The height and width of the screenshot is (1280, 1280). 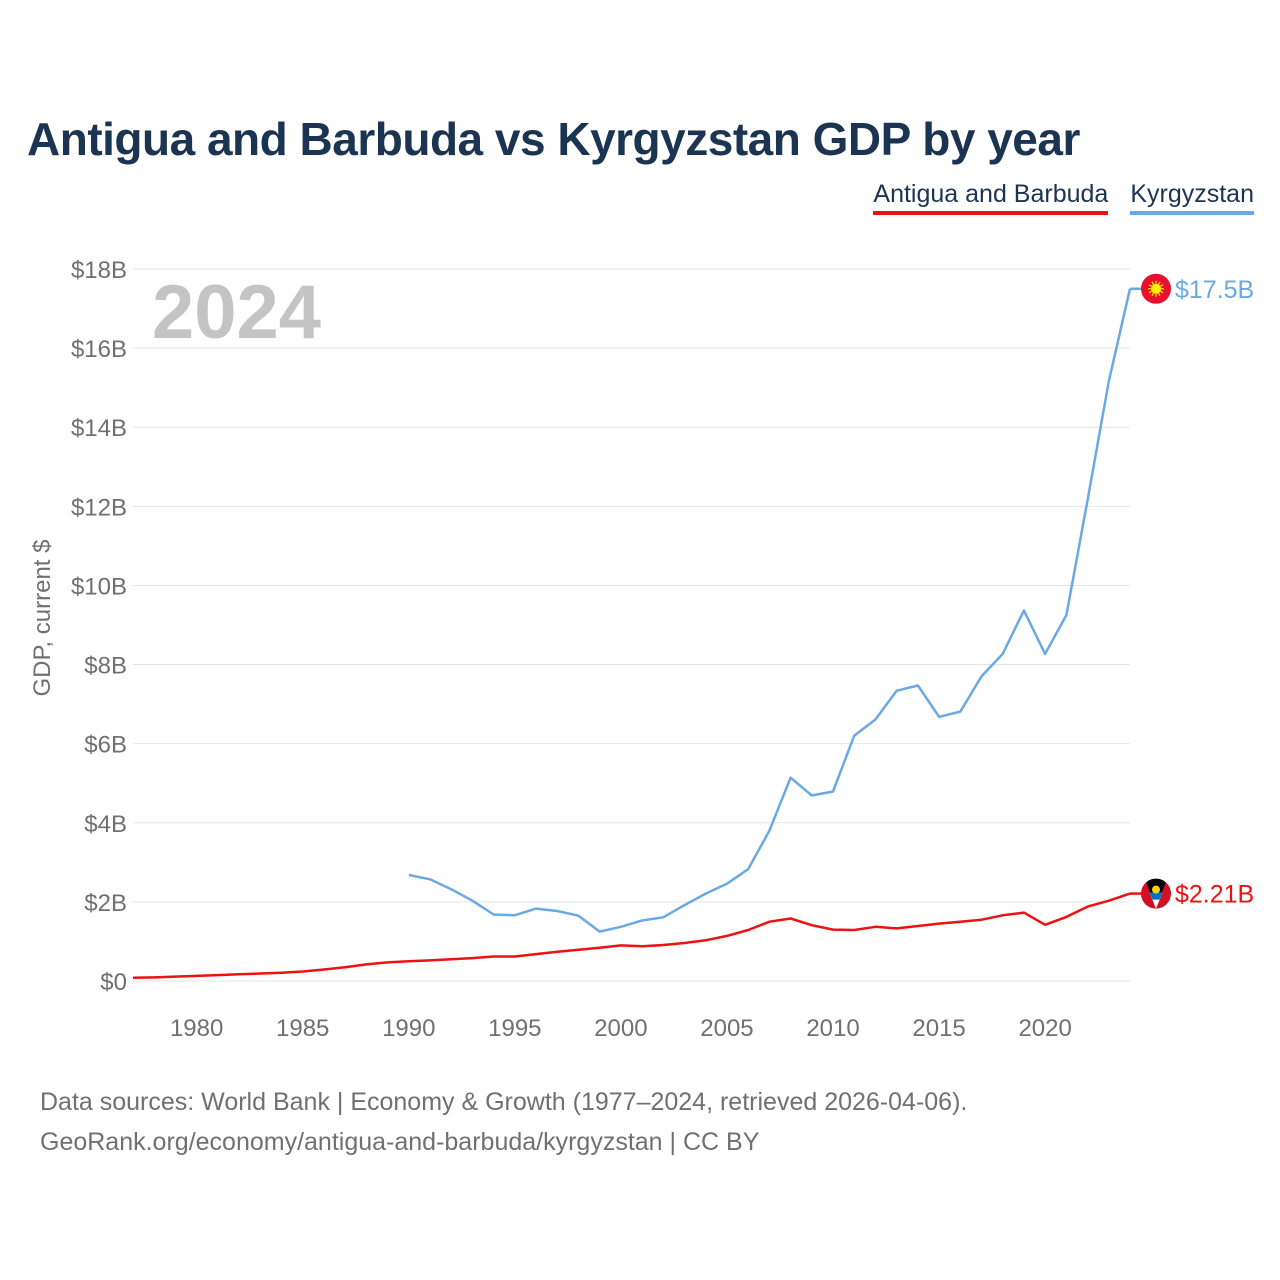 What do you see at coordinates (99, 626) in the screenshot?
I see `y-axis-ticks: $0 $2B $4B $6B $8B $10B $12B $14B $16B $18B` at bounding box center [99, 626].